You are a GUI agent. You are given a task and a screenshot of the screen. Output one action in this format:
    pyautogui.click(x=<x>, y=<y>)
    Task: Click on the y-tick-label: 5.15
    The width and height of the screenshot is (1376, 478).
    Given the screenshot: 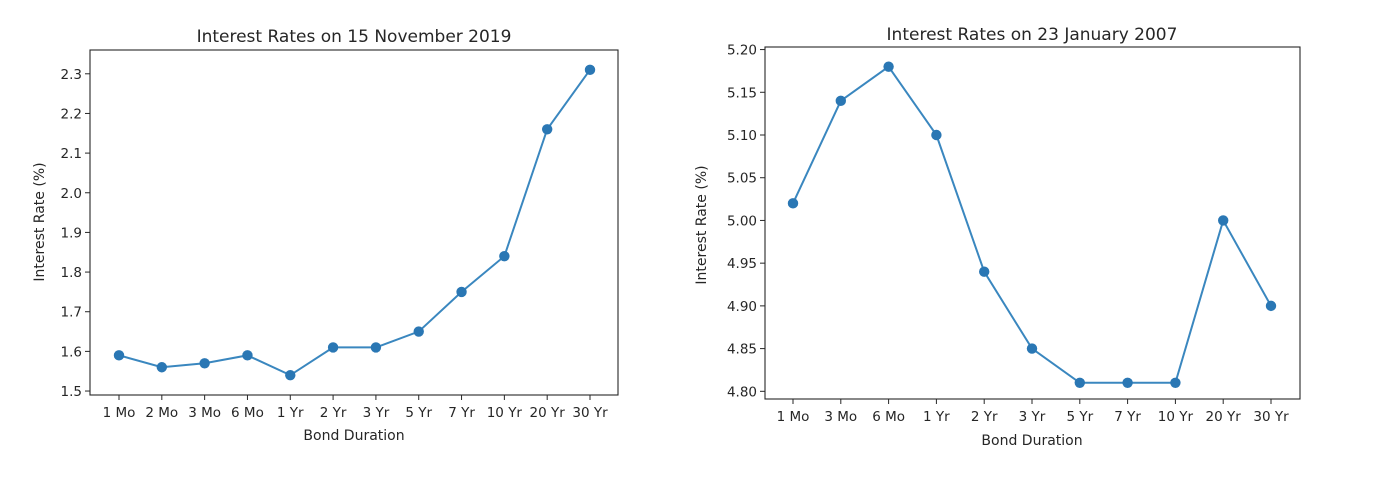 What is the action you would take?
    pyautogui.click(x=742, y=93)
    